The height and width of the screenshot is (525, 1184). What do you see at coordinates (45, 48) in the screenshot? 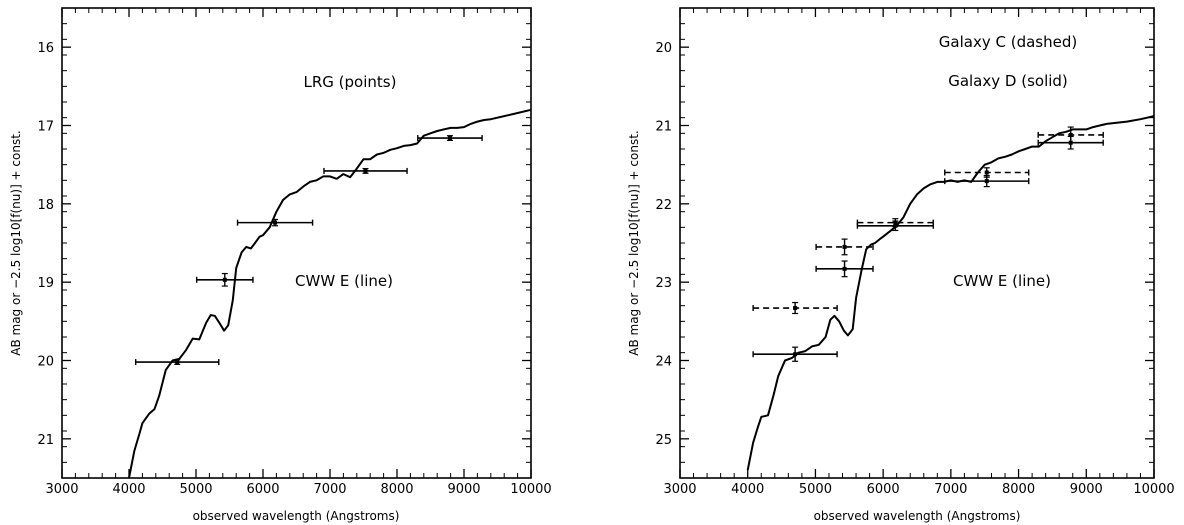
I see `y-tick-label: 16` at bounding box center [45, 48].